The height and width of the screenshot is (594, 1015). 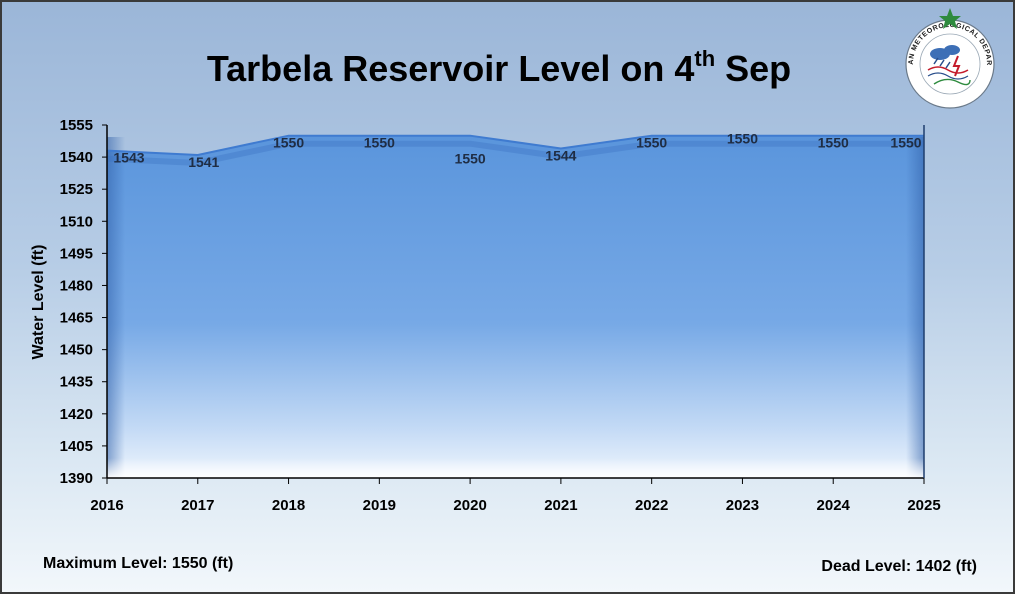 I want to click on y-tick-label: 1555, so click(x=76, y=125).